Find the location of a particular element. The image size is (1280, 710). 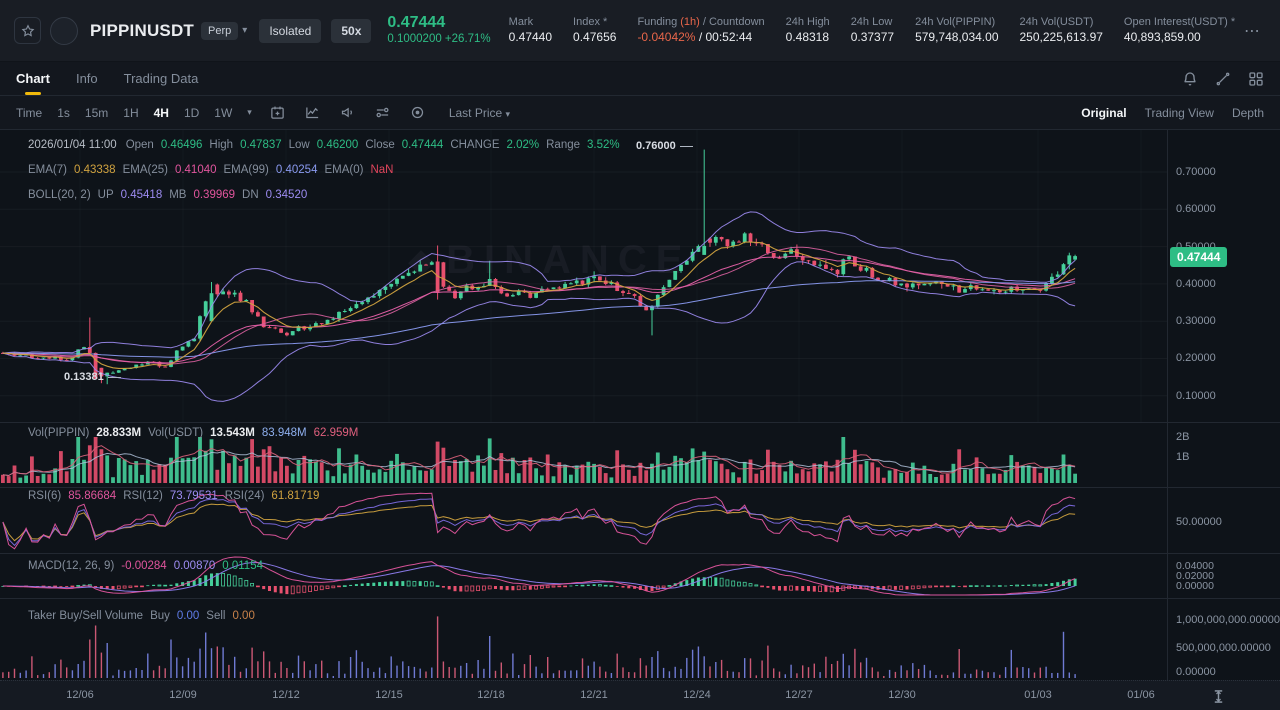

time-axis-label: 01/03 is located at coordinates (1038, 695).